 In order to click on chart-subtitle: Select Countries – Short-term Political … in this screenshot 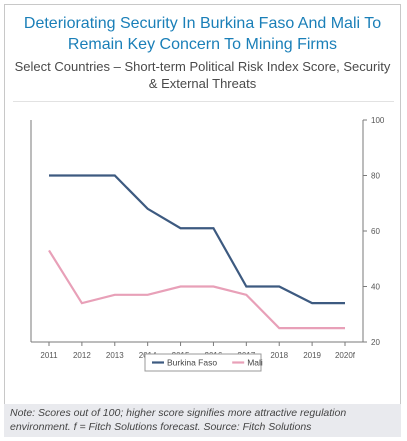, I will do `click(202, 75)`.